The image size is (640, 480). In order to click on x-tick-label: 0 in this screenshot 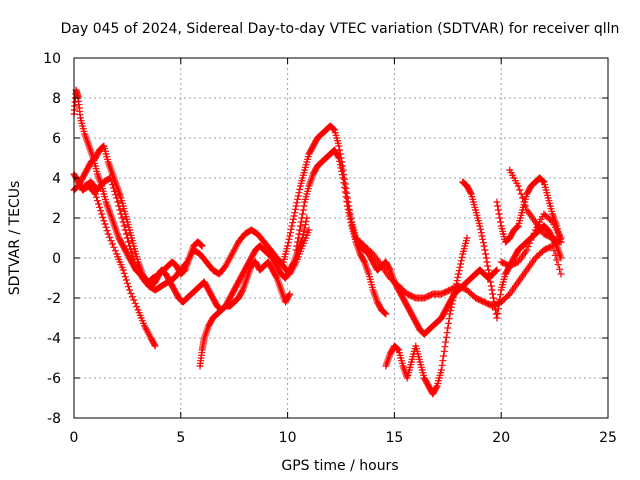, I will do `click(74, 438)`.